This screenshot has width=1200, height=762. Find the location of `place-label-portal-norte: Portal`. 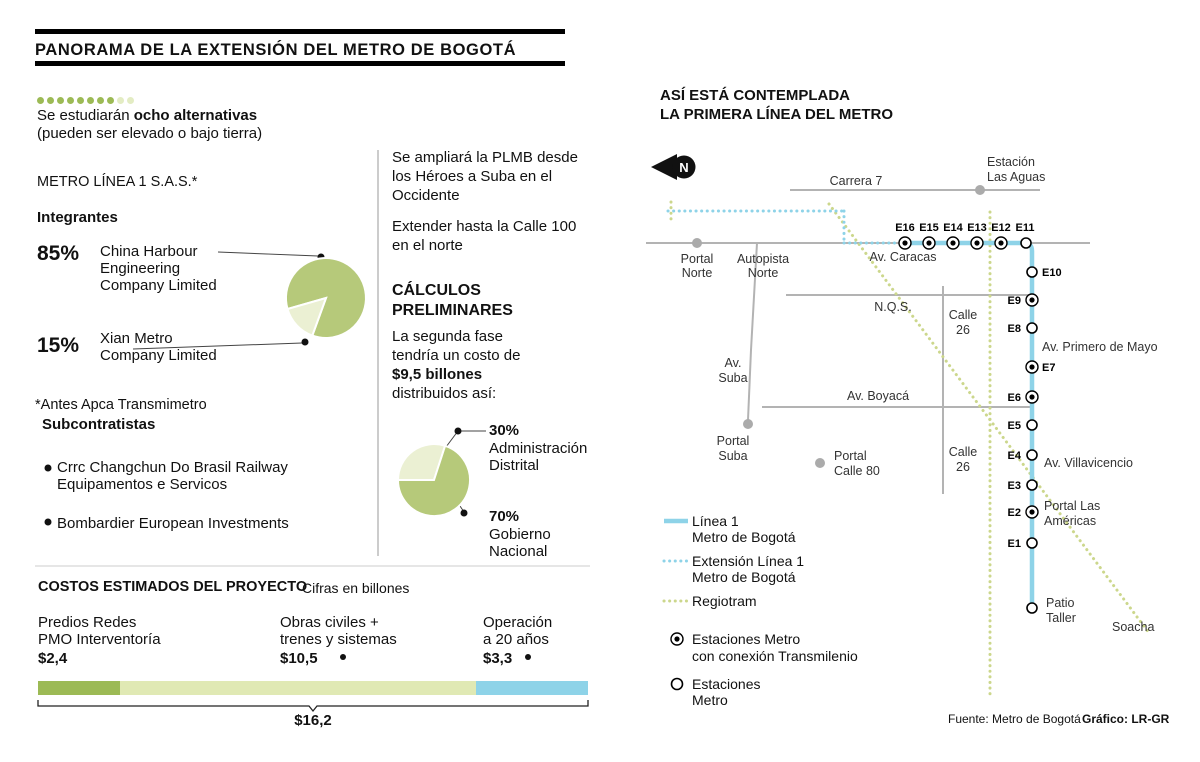

place-label-portal-norte: Portal is located at coordinates (697, 259).